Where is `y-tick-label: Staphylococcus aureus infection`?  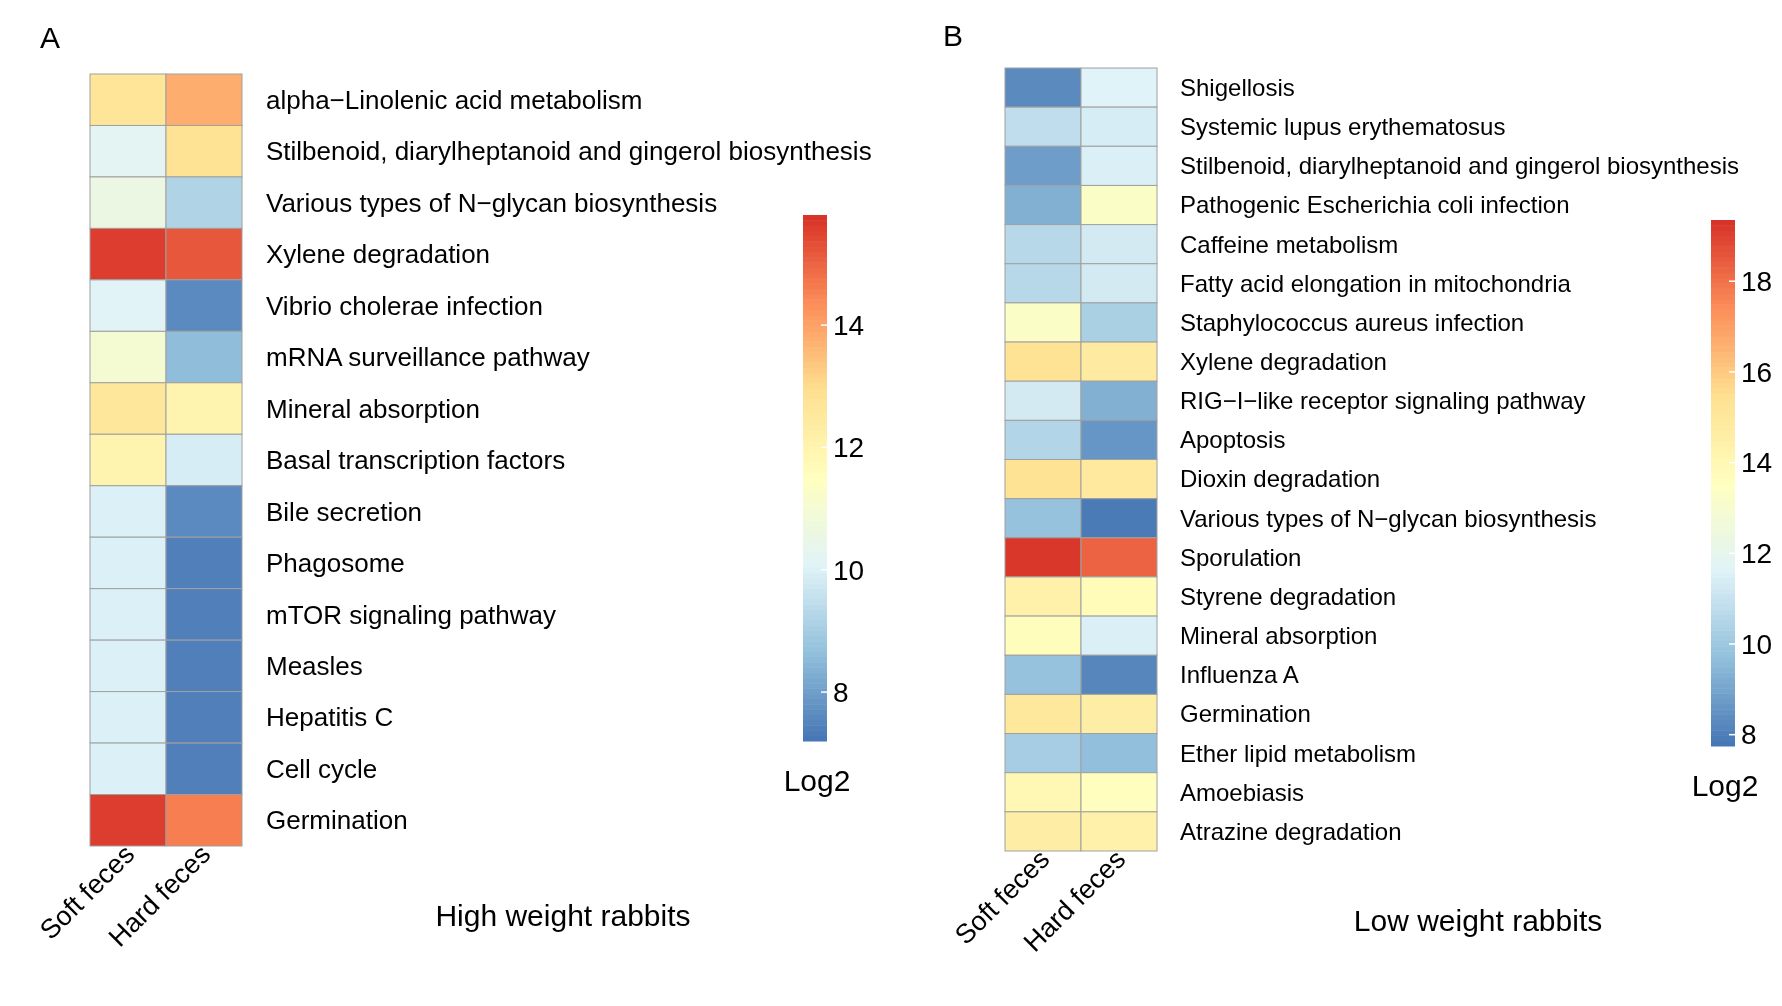 y-tick-label: Staphylococcus aureus infection is located at coordinates (1352, 322).